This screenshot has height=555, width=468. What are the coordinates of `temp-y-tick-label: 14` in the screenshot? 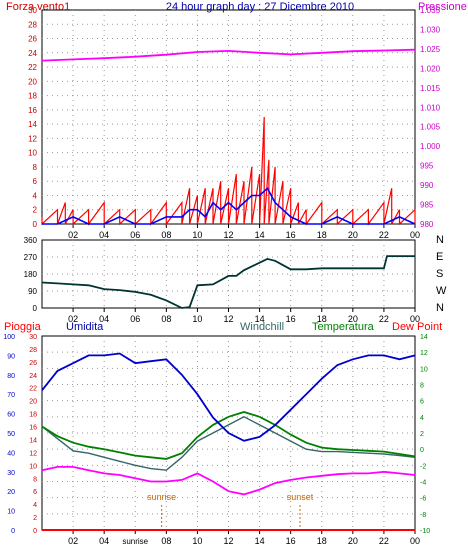 It's located at (424, 337).